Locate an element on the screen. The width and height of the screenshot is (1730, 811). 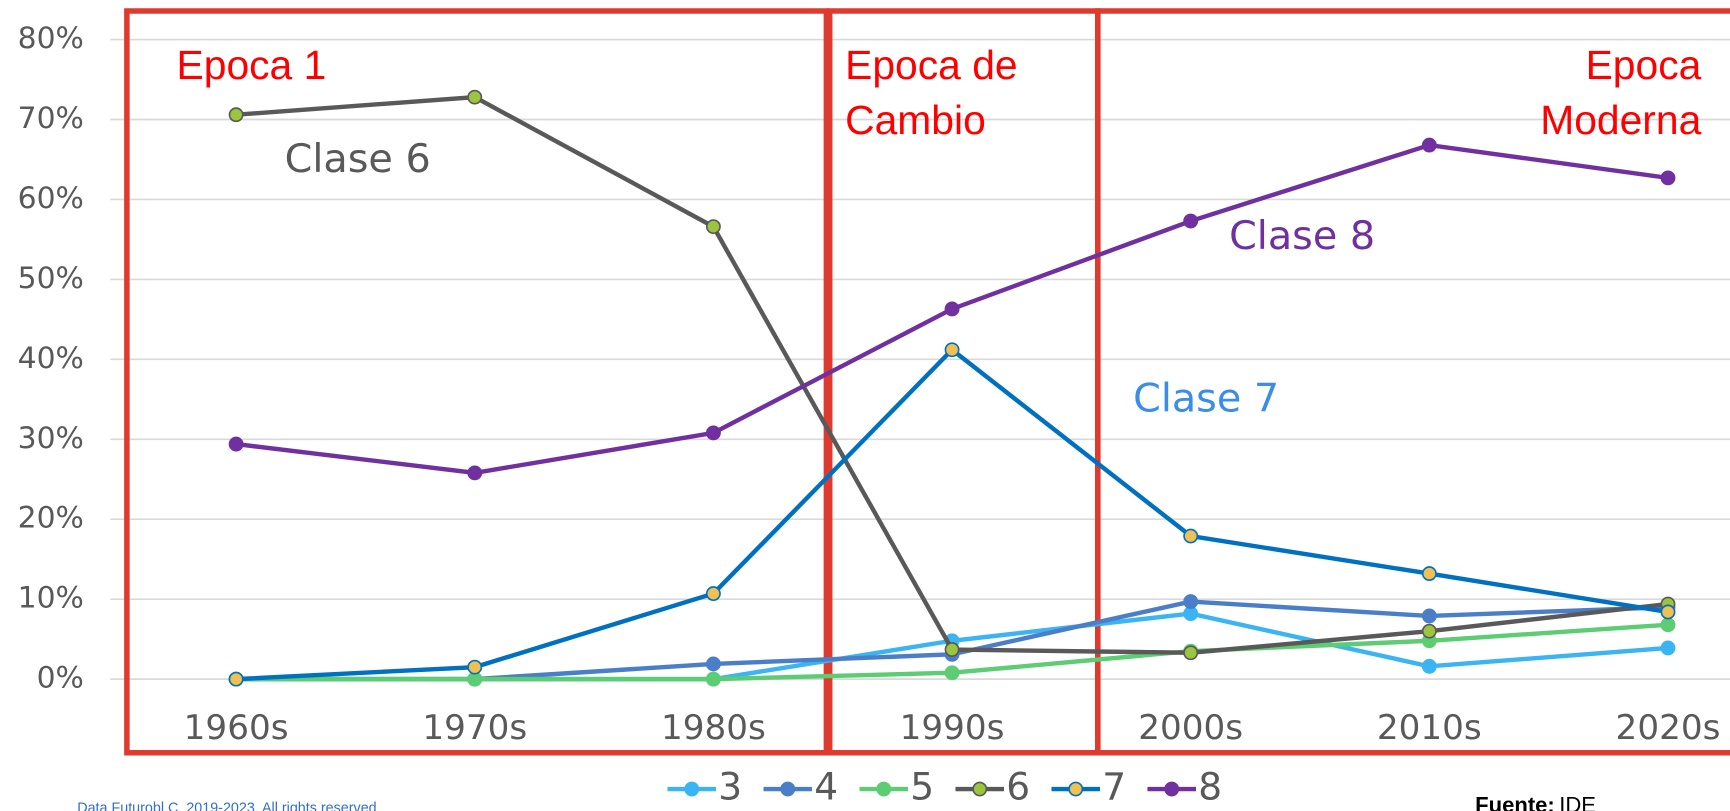
y-tick-label: 30% is located at coordinates (51, 438).